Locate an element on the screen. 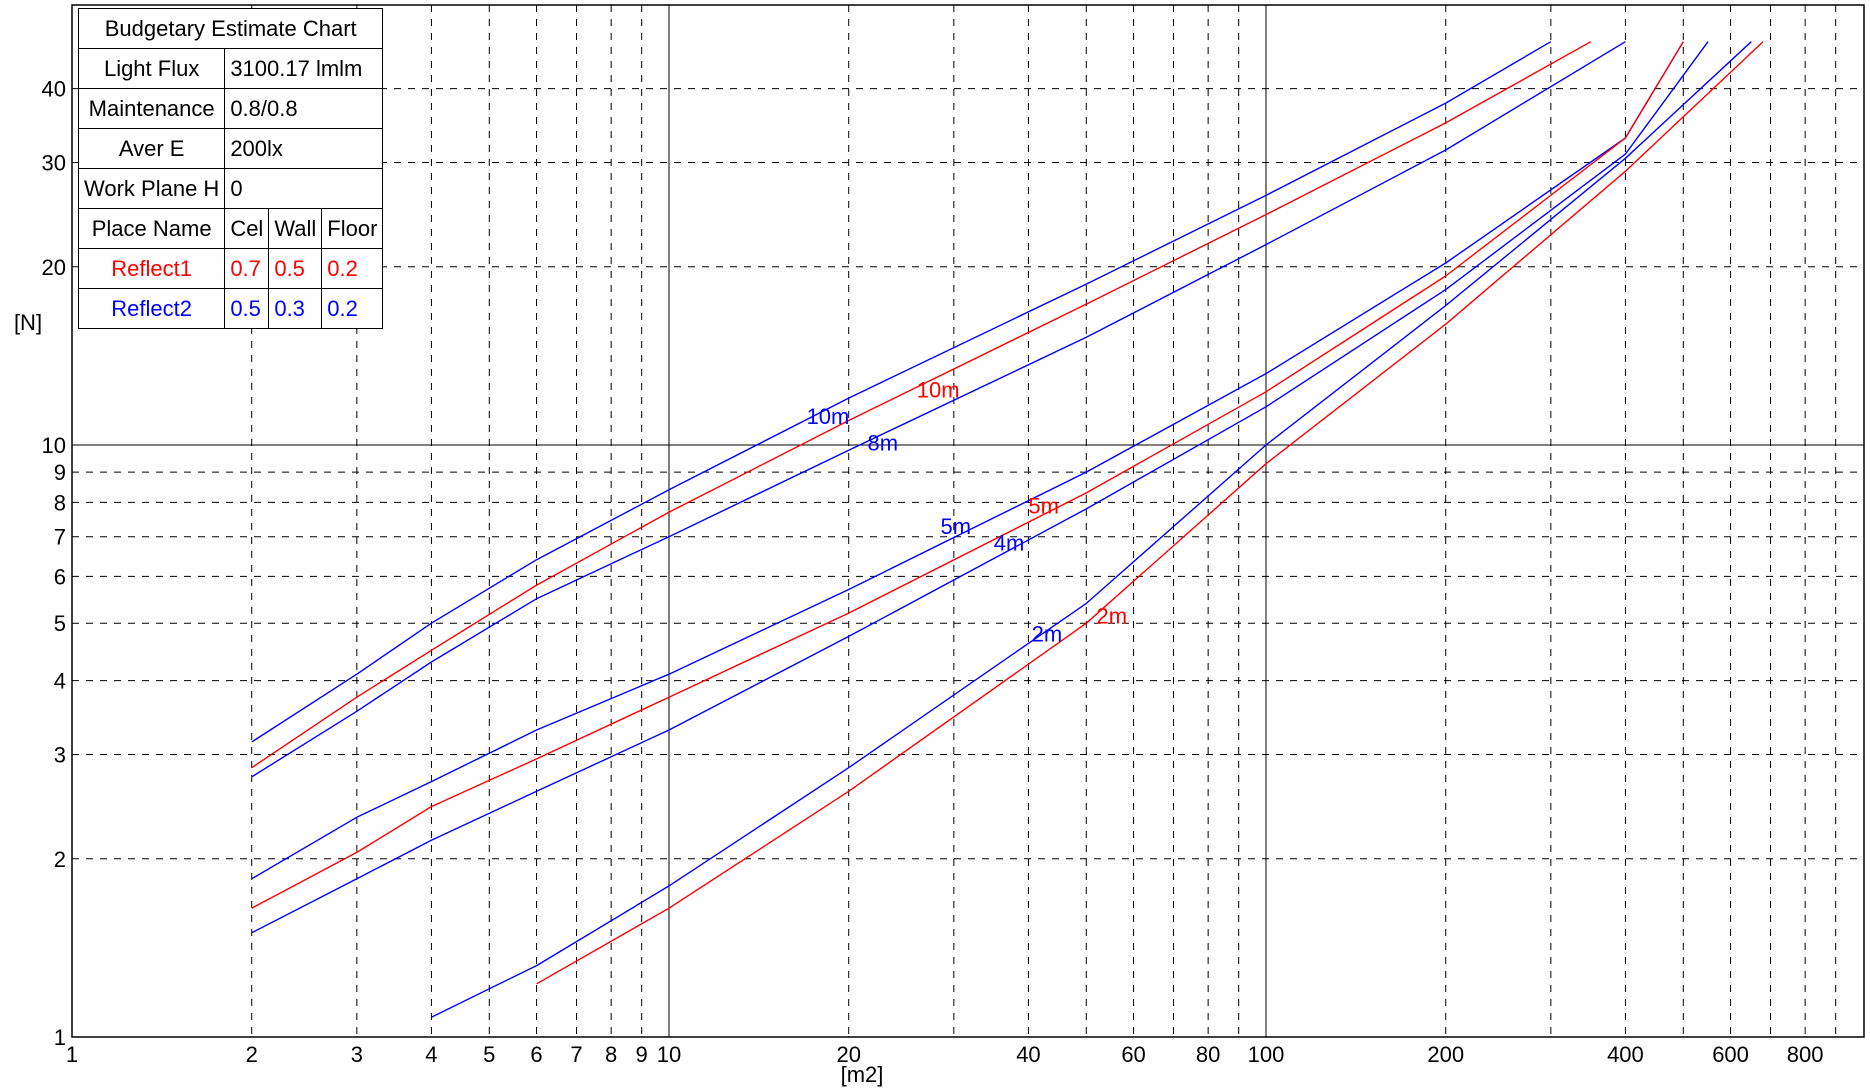  light-flux-value: 3100.17 lmlm is located at coordinates (304, 68).